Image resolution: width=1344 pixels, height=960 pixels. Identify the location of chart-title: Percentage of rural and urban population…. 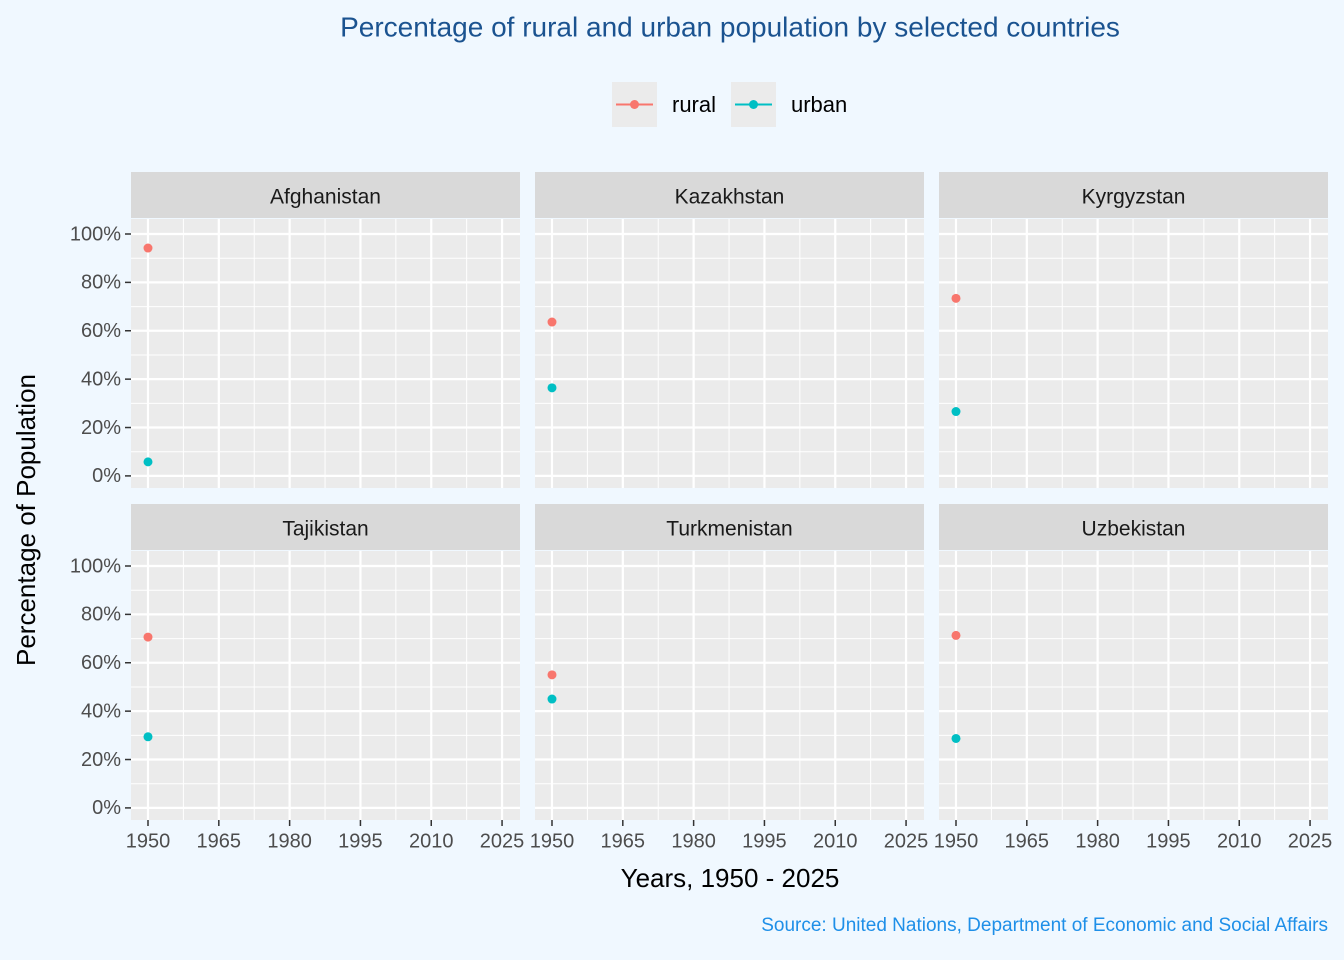
(730, 26).